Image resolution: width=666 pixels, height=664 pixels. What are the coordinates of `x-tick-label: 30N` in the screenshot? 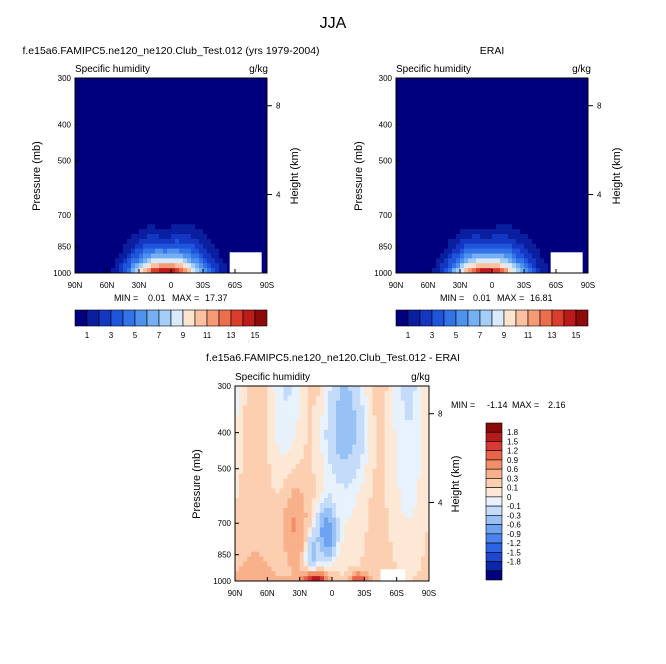 It's located at (460, 285).